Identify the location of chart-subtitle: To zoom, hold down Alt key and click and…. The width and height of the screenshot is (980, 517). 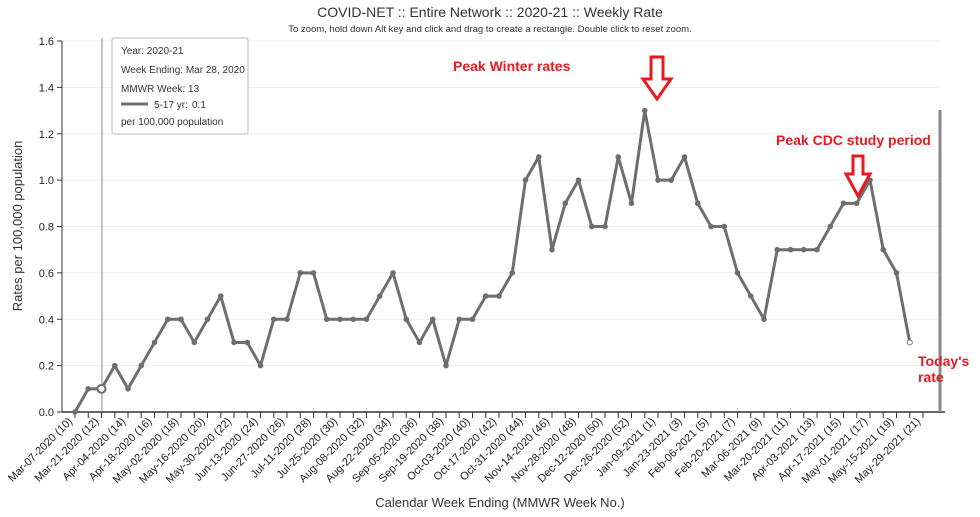
(489, 29).